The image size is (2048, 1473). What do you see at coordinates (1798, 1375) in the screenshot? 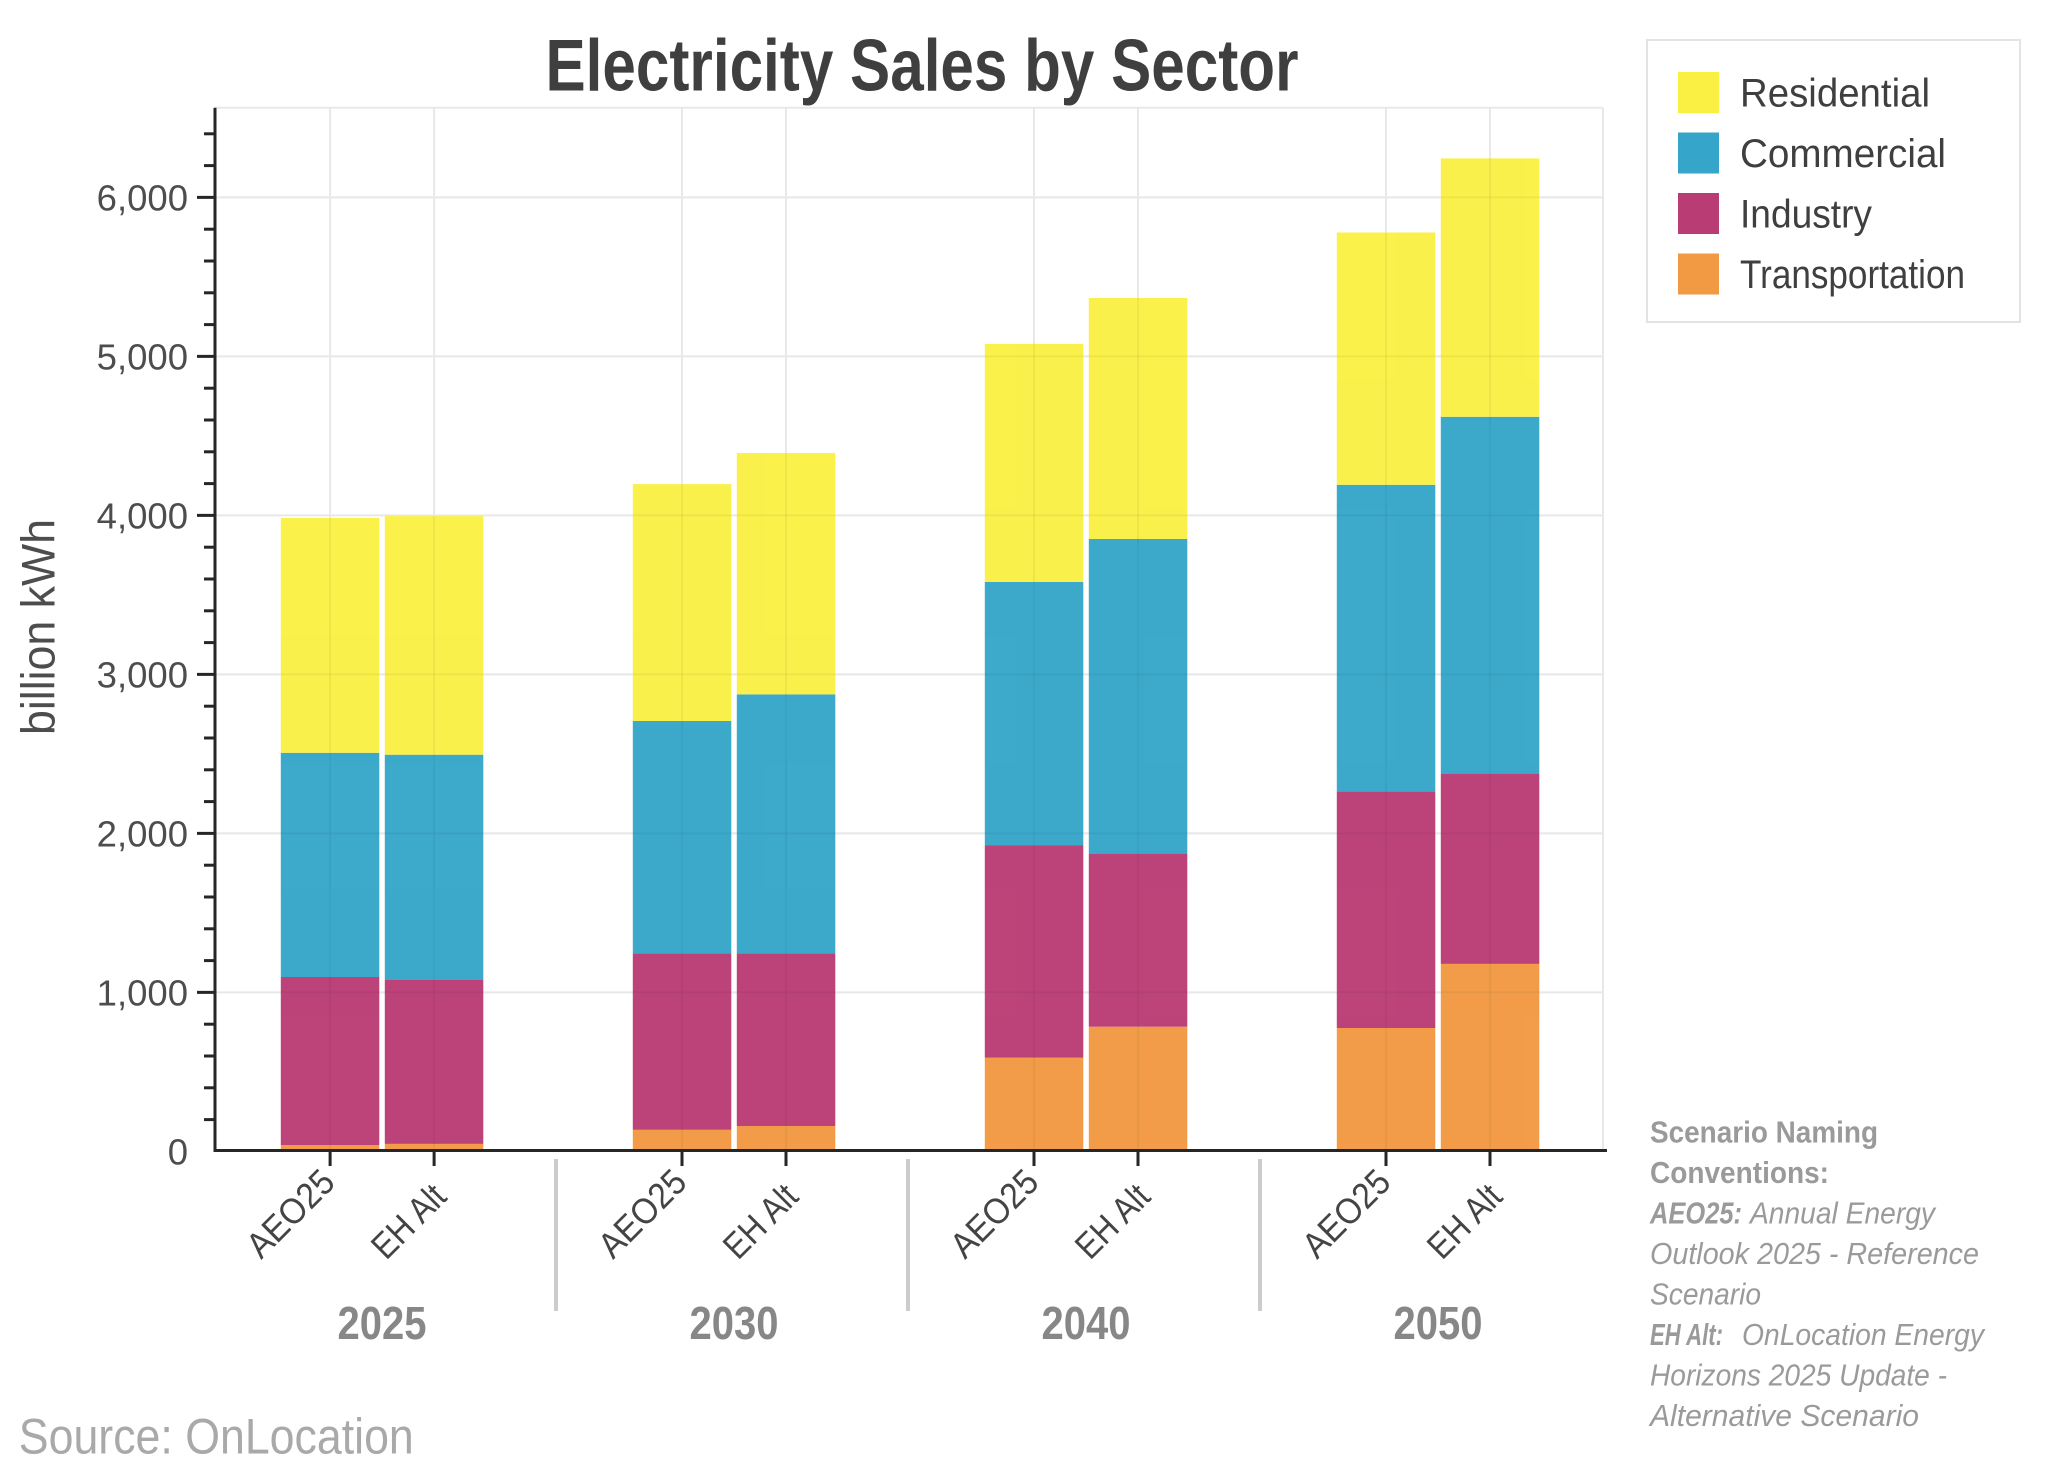
I see `svg-text: Horizons 2025 Update -` at bounding box center [1798, 1375].